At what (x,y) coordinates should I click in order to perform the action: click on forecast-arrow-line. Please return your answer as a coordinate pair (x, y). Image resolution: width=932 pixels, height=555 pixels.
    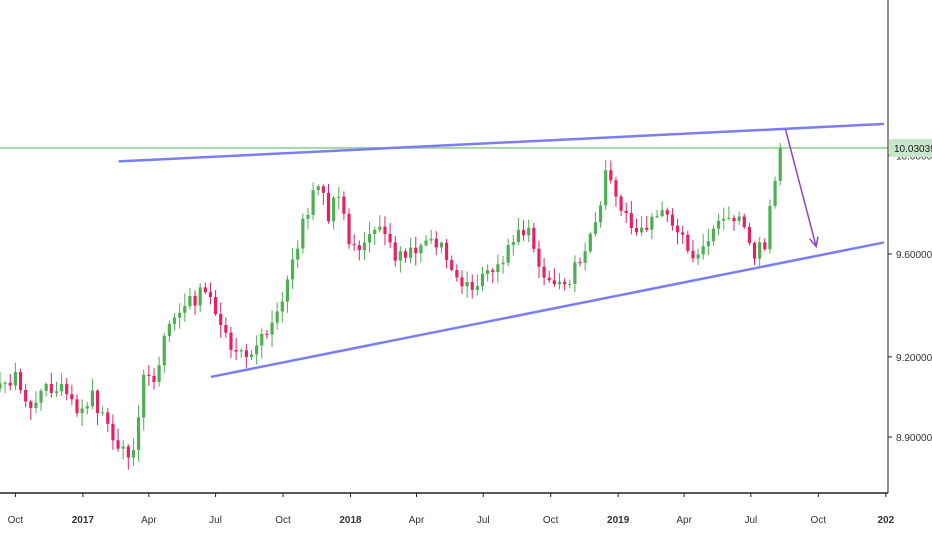
    Looking at the image, I should click on (800, 187).